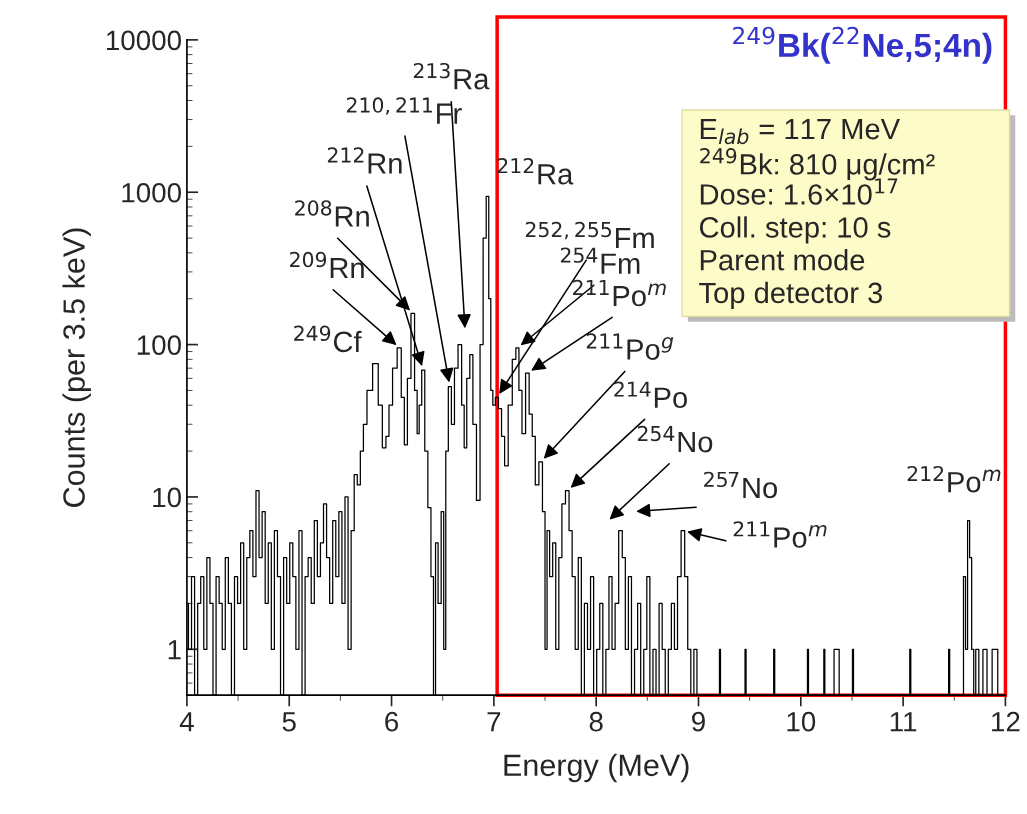 The width and height of the screenshot is (1027, 814). Describe the element at coordinates (740, 485) in the screenshot. I see `annotation: $^{257}$No` at that location.